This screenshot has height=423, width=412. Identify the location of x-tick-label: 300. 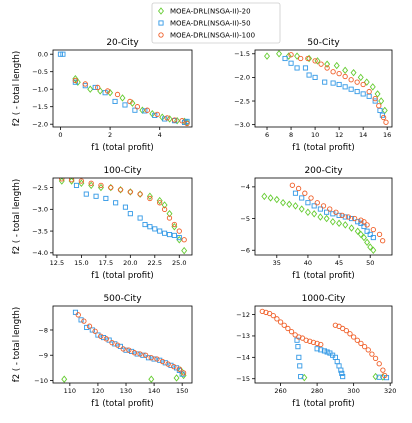
(353, 391).